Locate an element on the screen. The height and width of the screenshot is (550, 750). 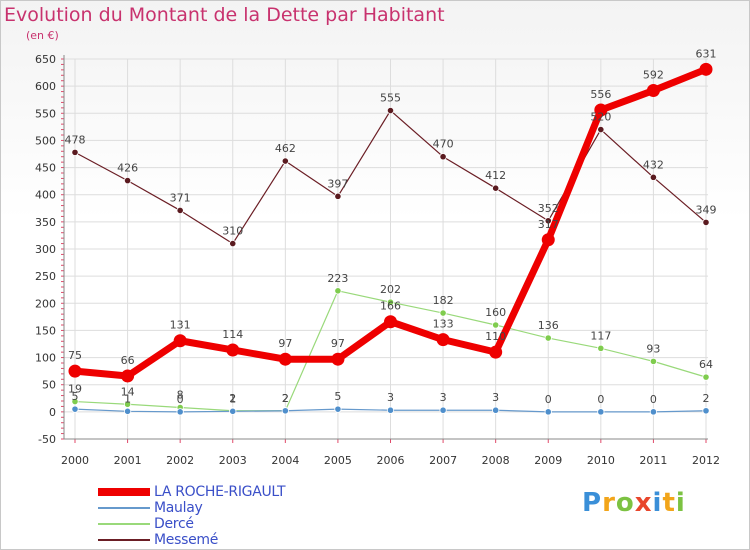
x-tick-label: 2004 is located at coordinates (285, 460).